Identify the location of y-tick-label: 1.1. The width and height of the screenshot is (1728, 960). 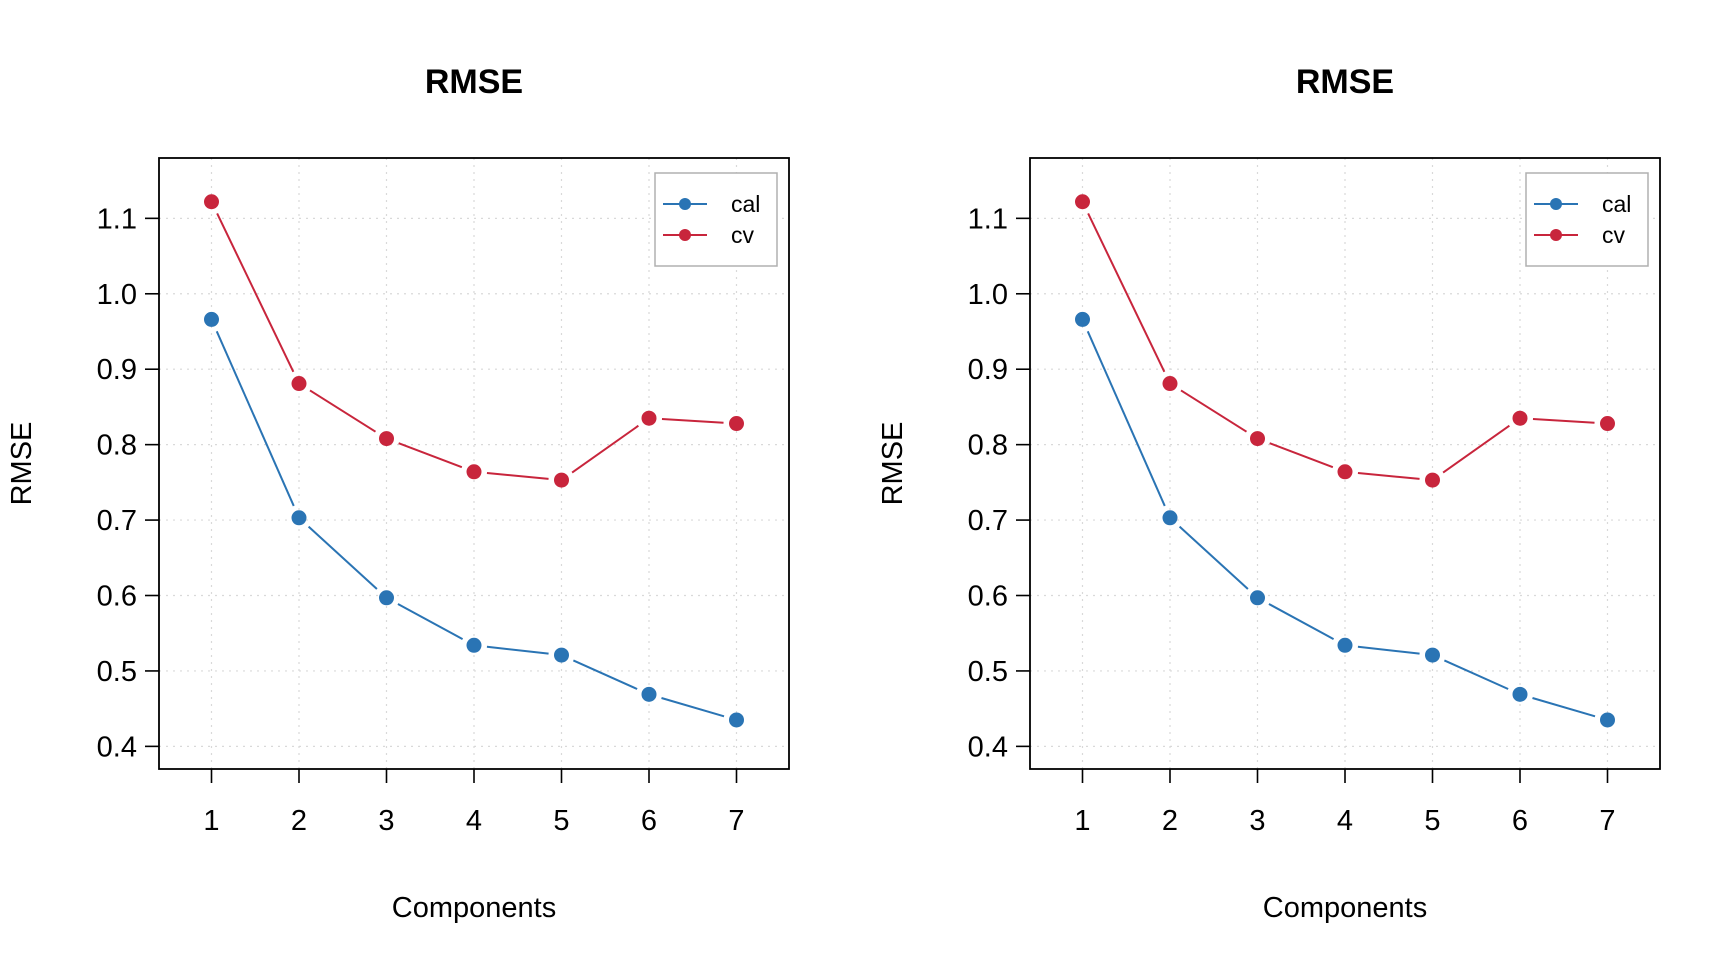
(117, 219).